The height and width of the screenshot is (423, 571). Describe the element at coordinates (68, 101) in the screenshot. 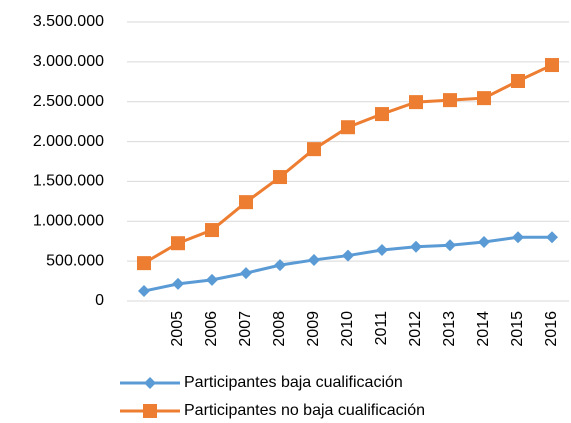

I see `y-tick-label: 2.500.000` at that location.